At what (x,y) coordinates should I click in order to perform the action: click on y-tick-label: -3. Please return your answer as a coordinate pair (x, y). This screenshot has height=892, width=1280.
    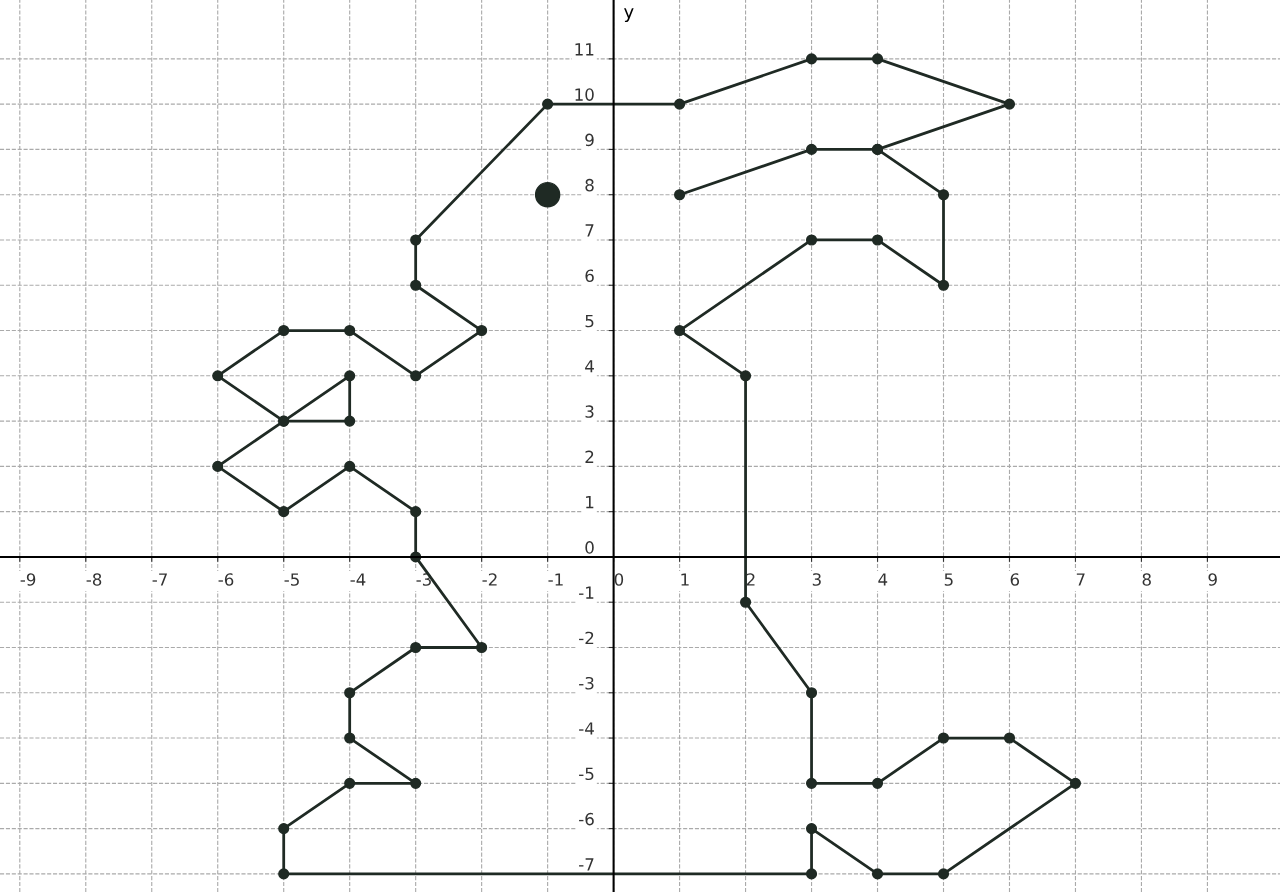
    Looking at the image, I should click on (586, 683).